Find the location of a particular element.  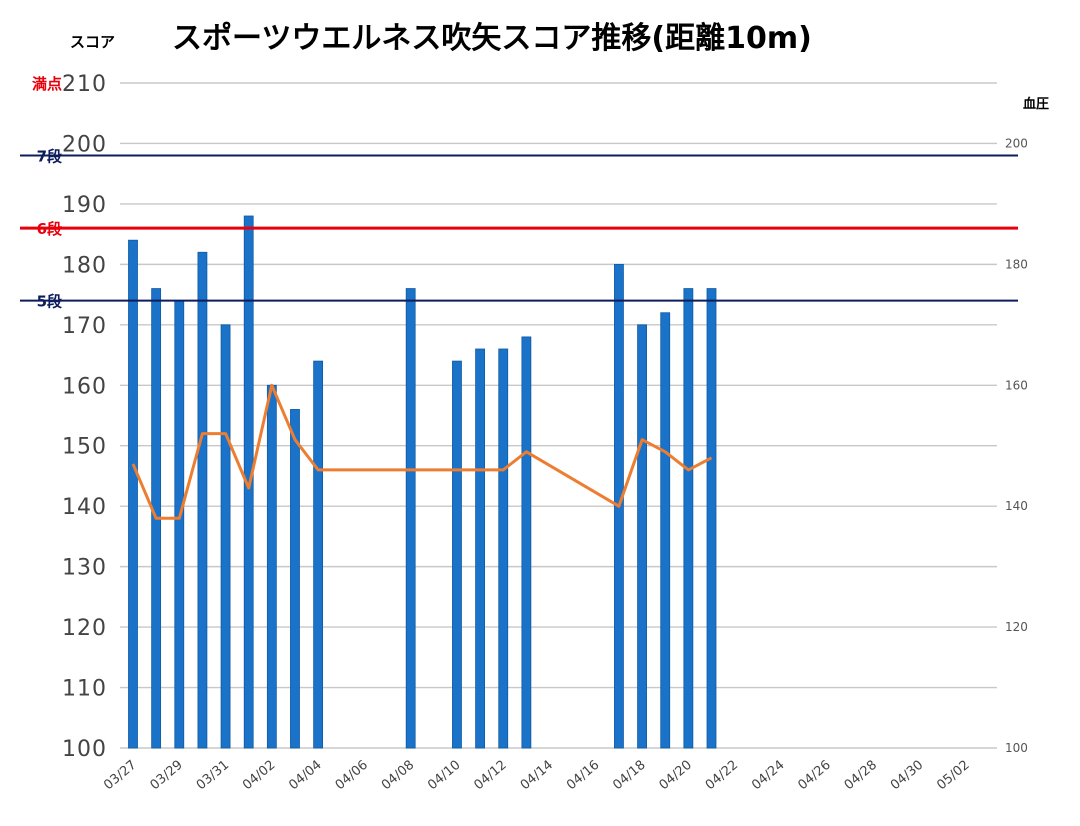

x-tick-label: 03/29 is located at coordinates (167, 776).